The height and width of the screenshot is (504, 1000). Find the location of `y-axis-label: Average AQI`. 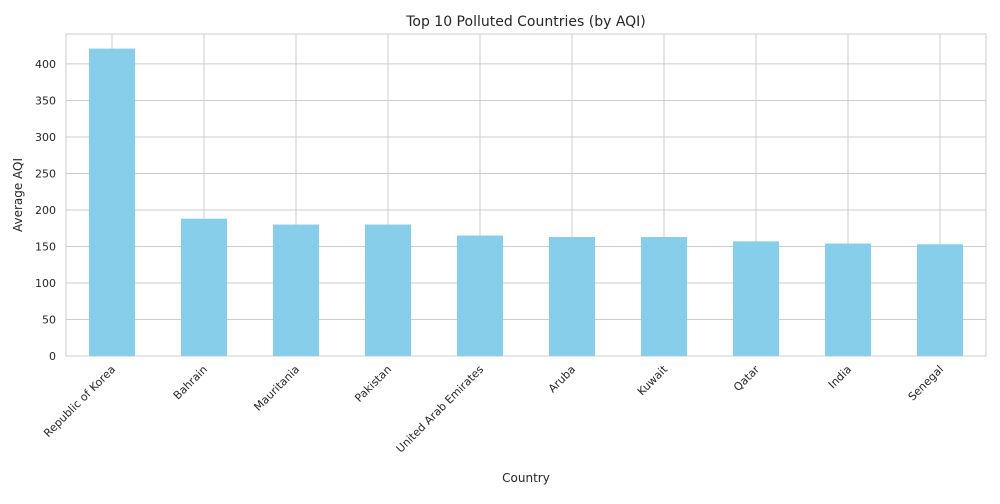

y-axis-label: Average AQI is located at coordinates (18, 195).